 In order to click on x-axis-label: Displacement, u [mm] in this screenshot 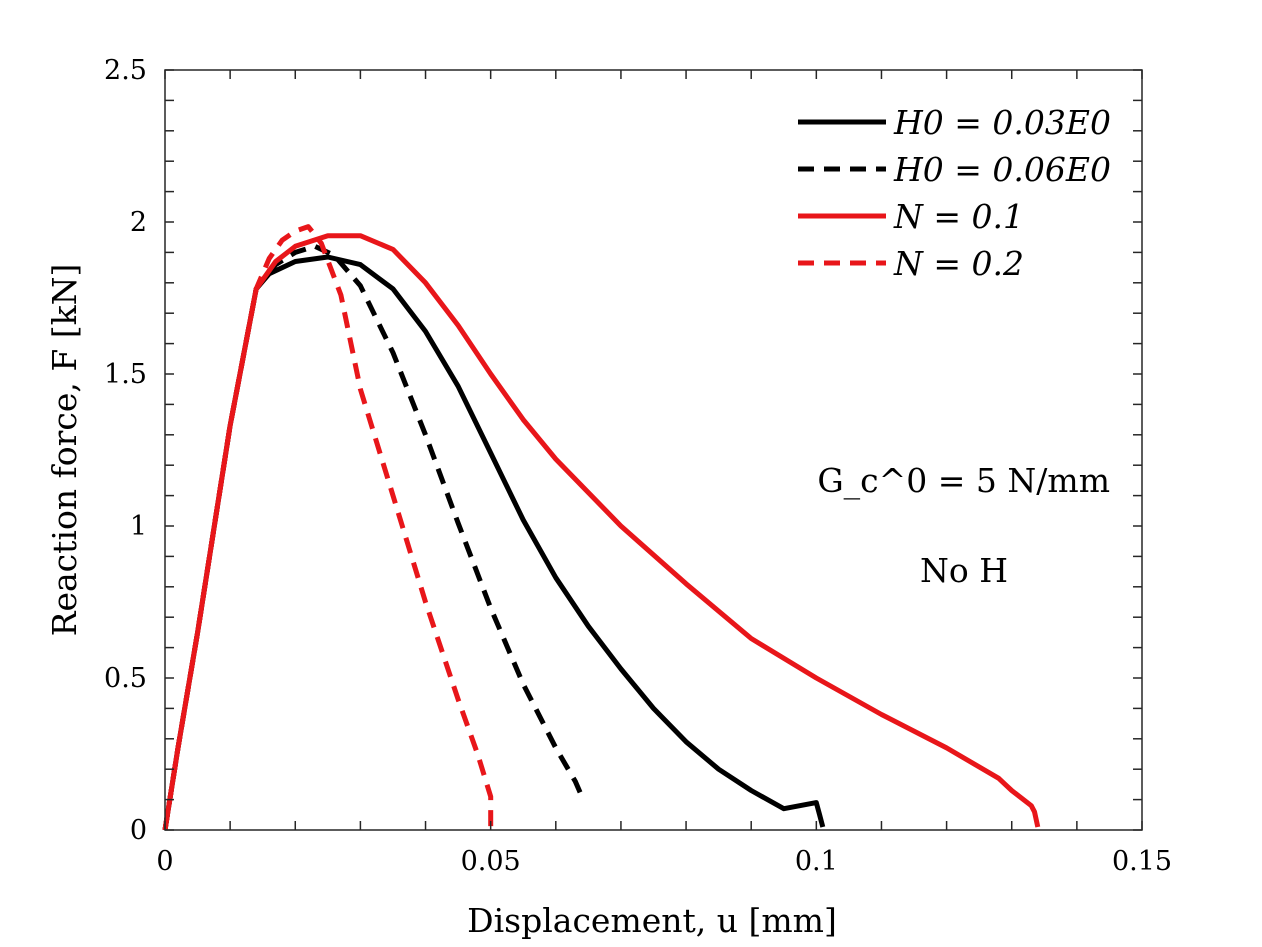, I will do `click(652, 920)`.